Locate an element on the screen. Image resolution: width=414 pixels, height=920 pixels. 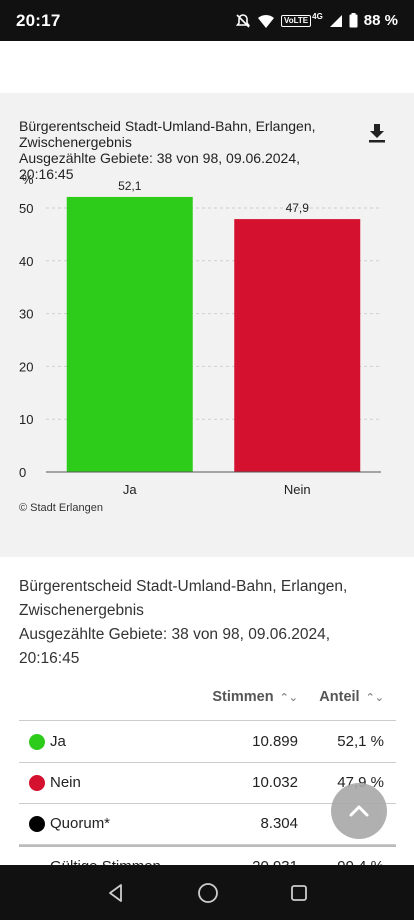
download-icon is located at coordinates (377, 133).